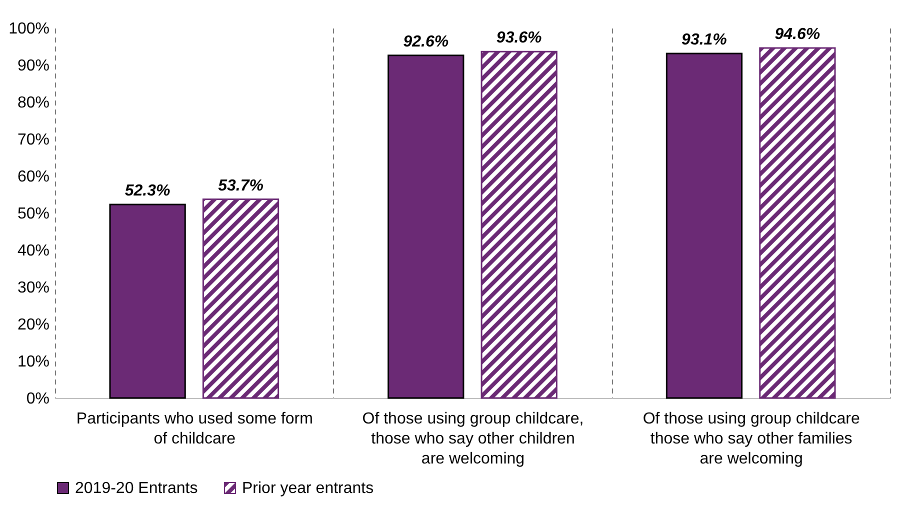 The image size is (904, 506). What do you see at coordinates (33, 362) in the screenshot?
I see `y-tick-label: 10%` at bounding box center [33, 362].